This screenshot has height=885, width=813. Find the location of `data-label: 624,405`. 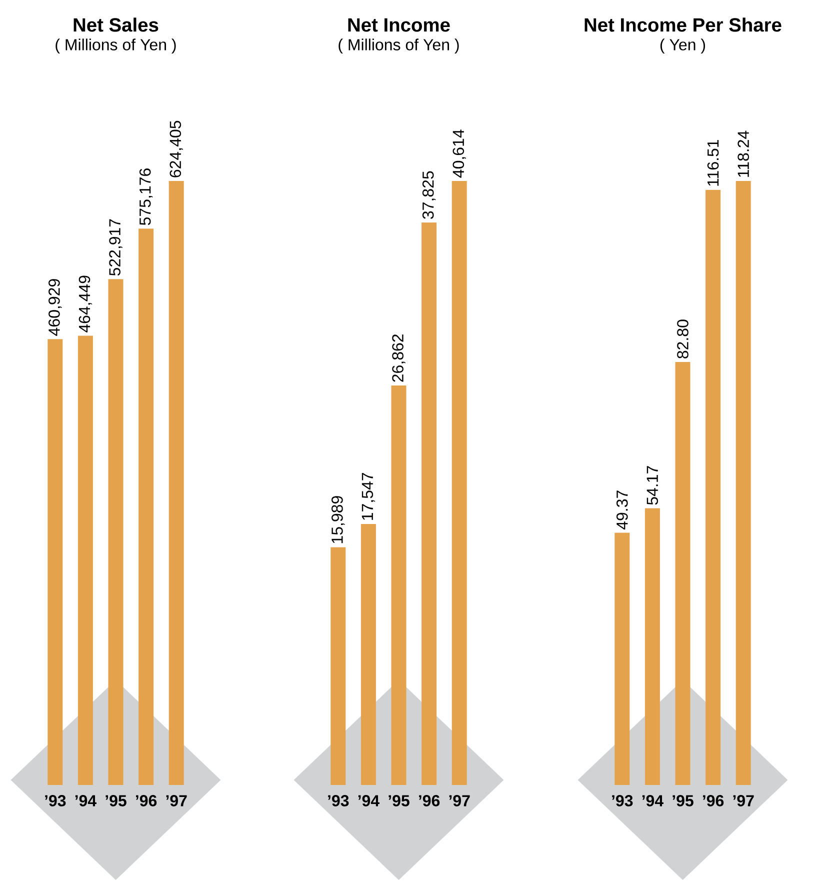

data-label: 624,405 is located at coordinates (176, 149).